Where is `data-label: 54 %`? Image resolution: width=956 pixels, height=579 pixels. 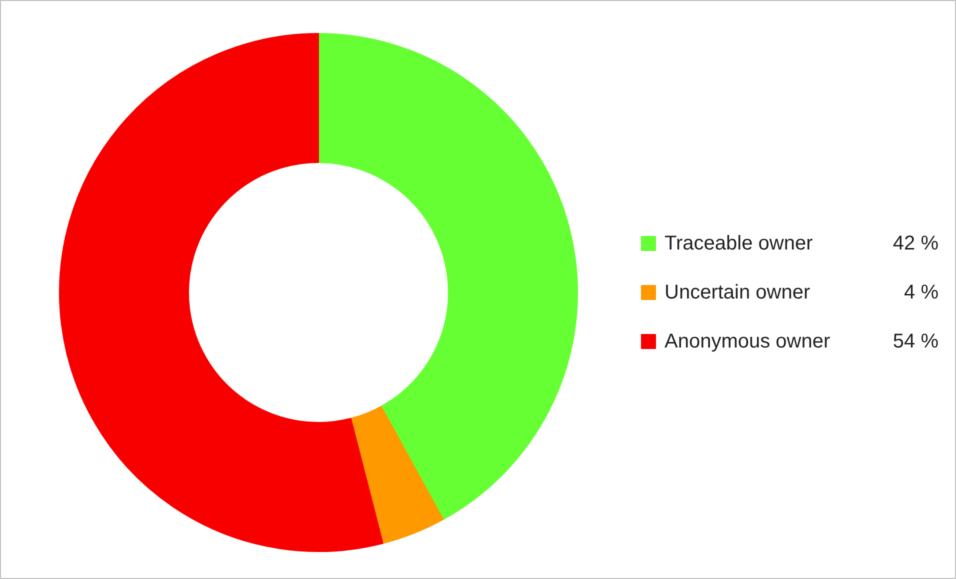
data-label: 54 % is located at coordinates (915, 341).